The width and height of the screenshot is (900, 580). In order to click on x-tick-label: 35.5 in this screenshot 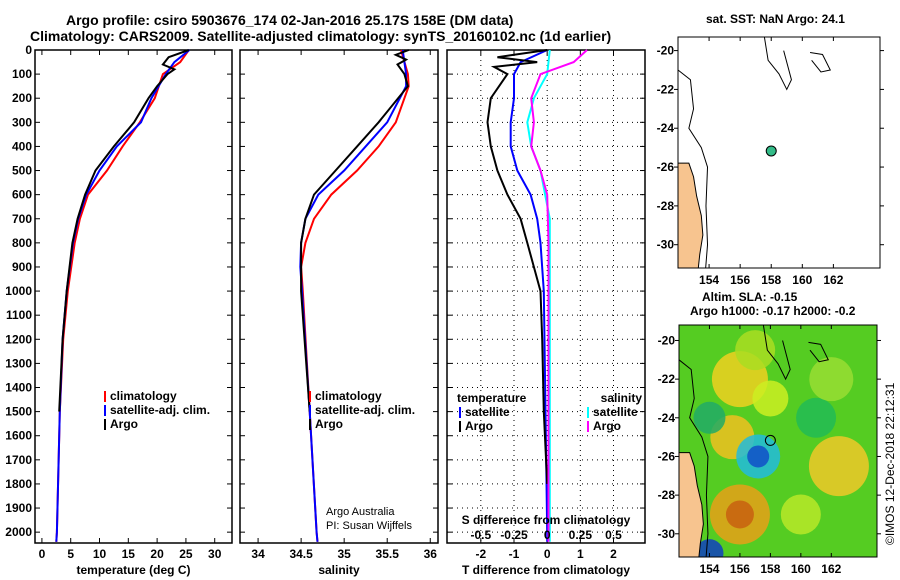, I will do `click(388, 554)`.